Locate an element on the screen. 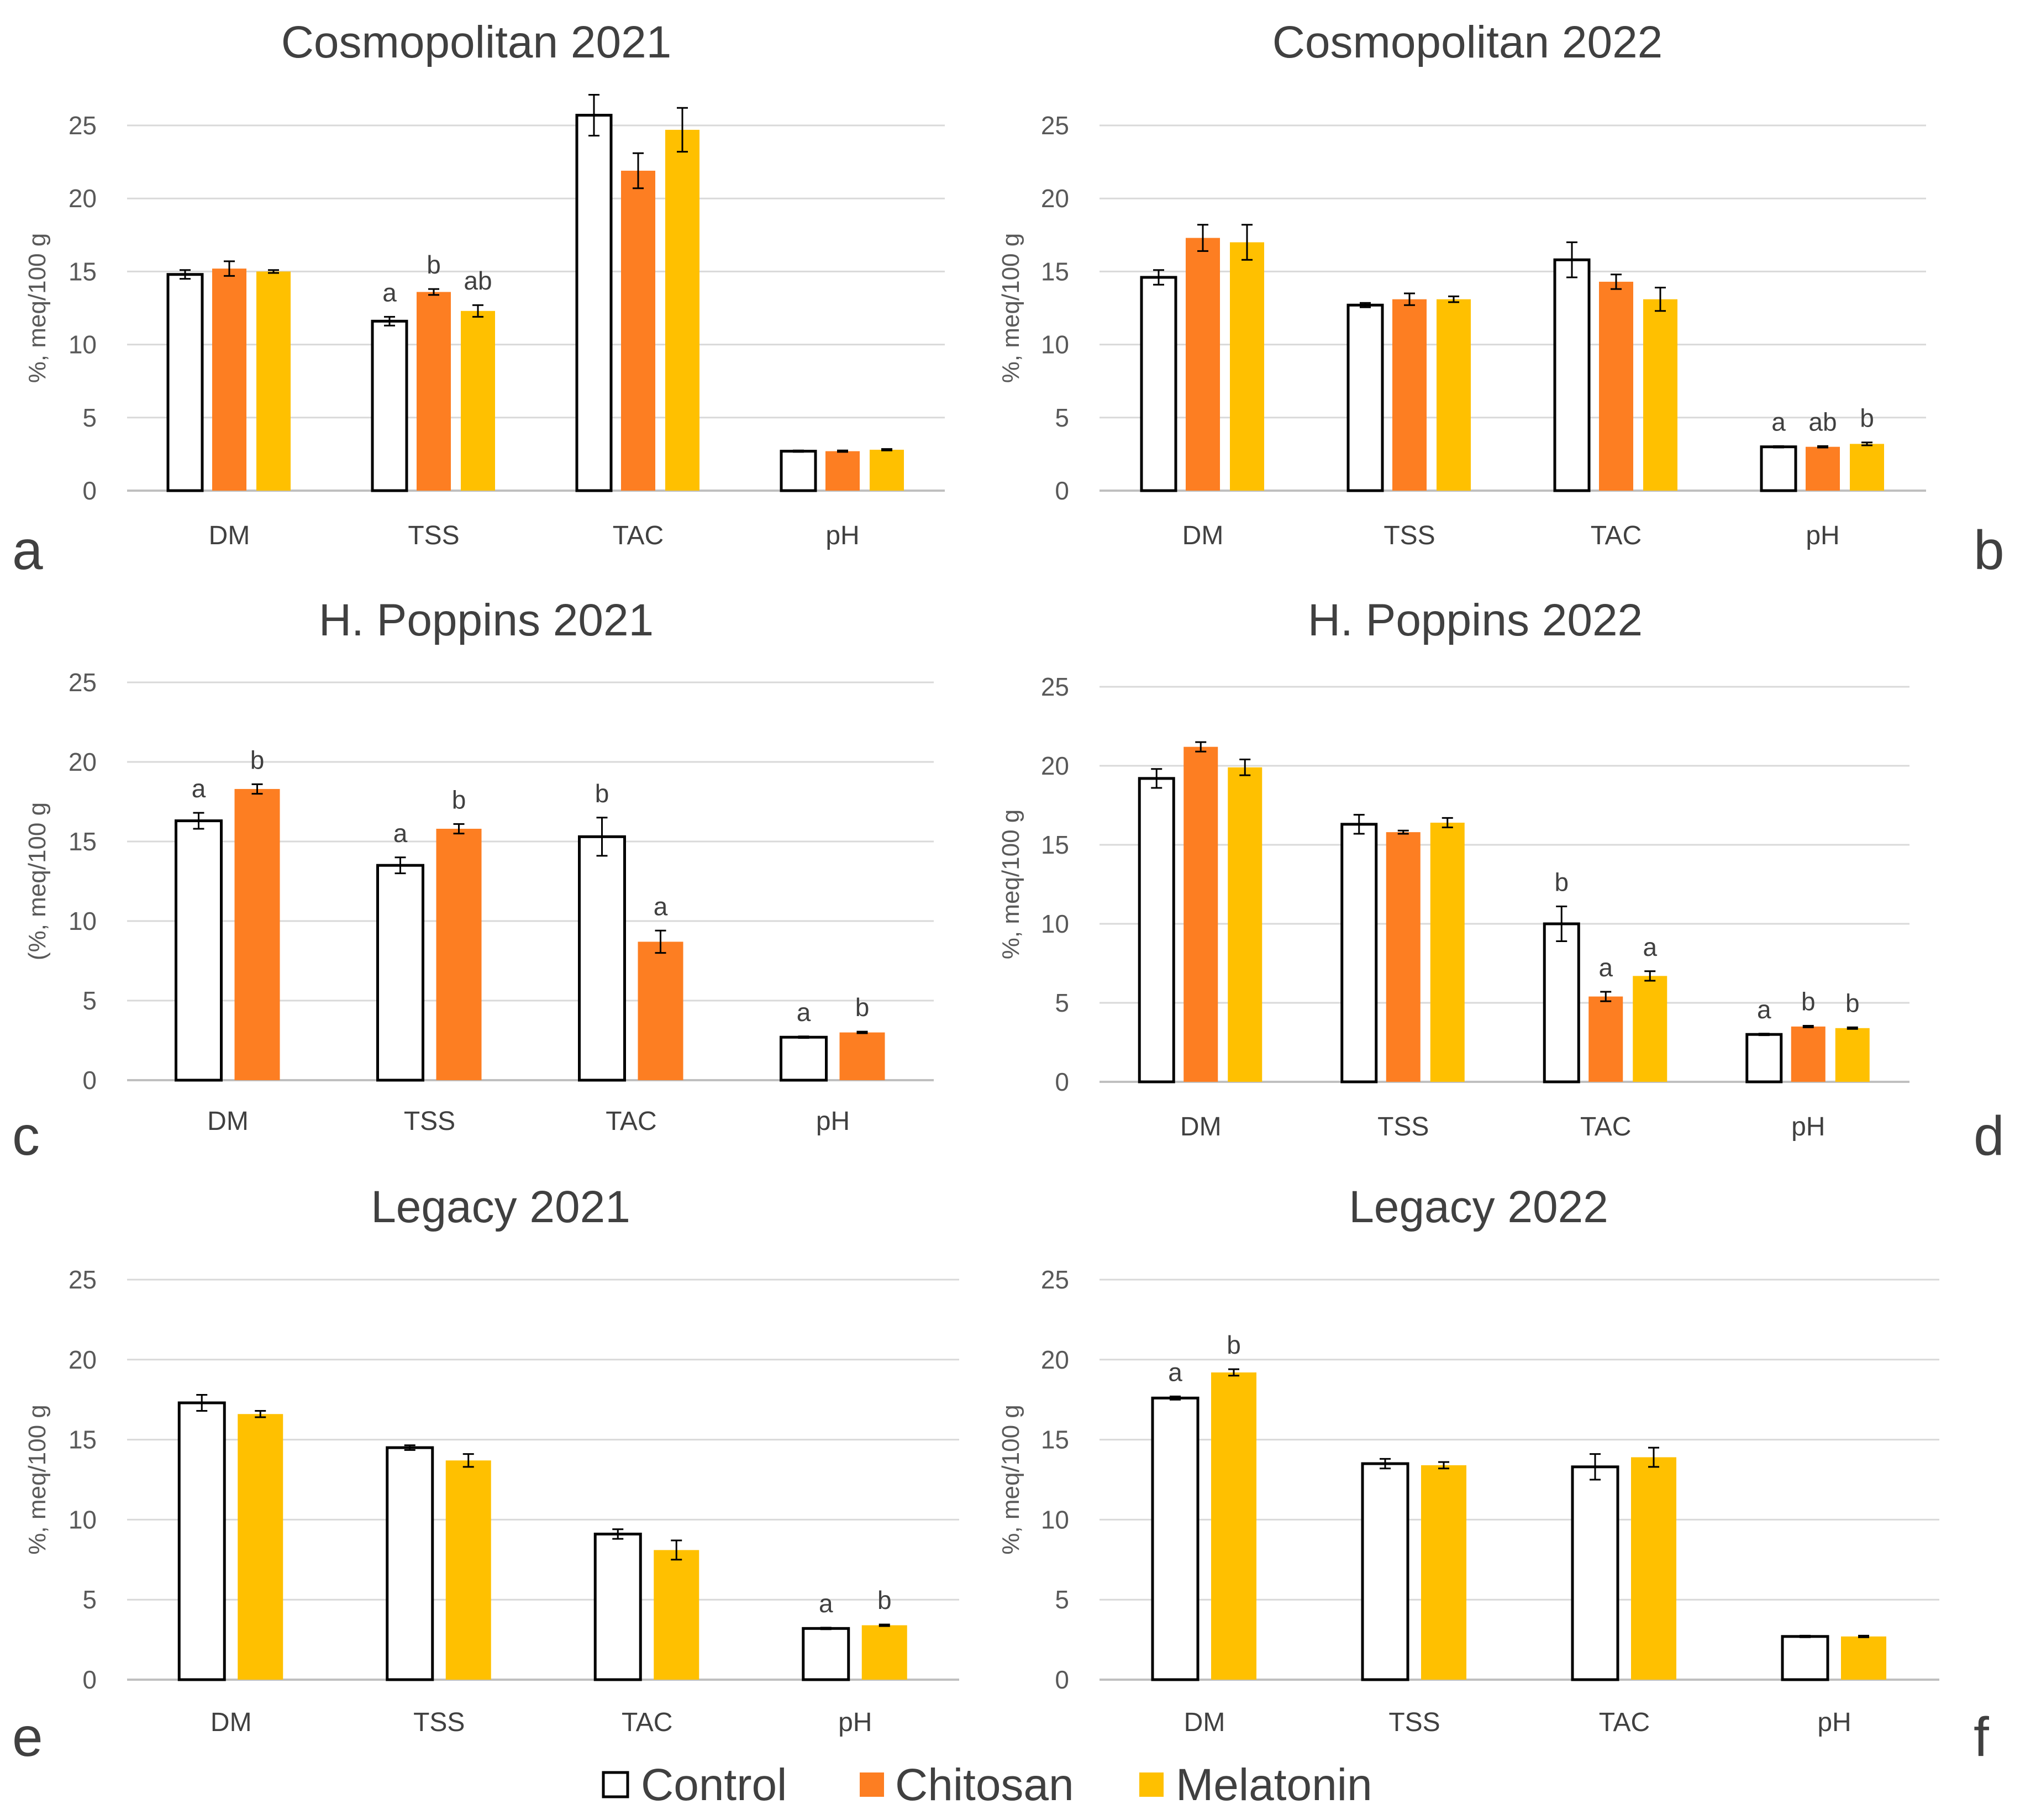 The height and width of the screenshot is (1820, 2020). error-bar-chitosan-dm is located at coordinates (229, 268).